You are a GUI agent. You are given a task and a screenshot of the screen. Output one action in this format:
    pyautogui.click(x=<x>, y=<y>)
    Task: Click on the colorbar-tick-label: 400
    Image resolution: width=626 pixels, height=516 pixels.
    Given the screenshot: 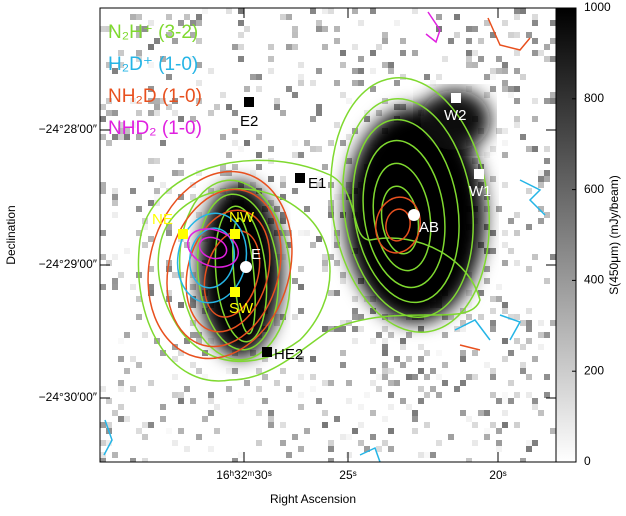 What is the action you would take?
    pyautogui.click(x=594, y=280)
    